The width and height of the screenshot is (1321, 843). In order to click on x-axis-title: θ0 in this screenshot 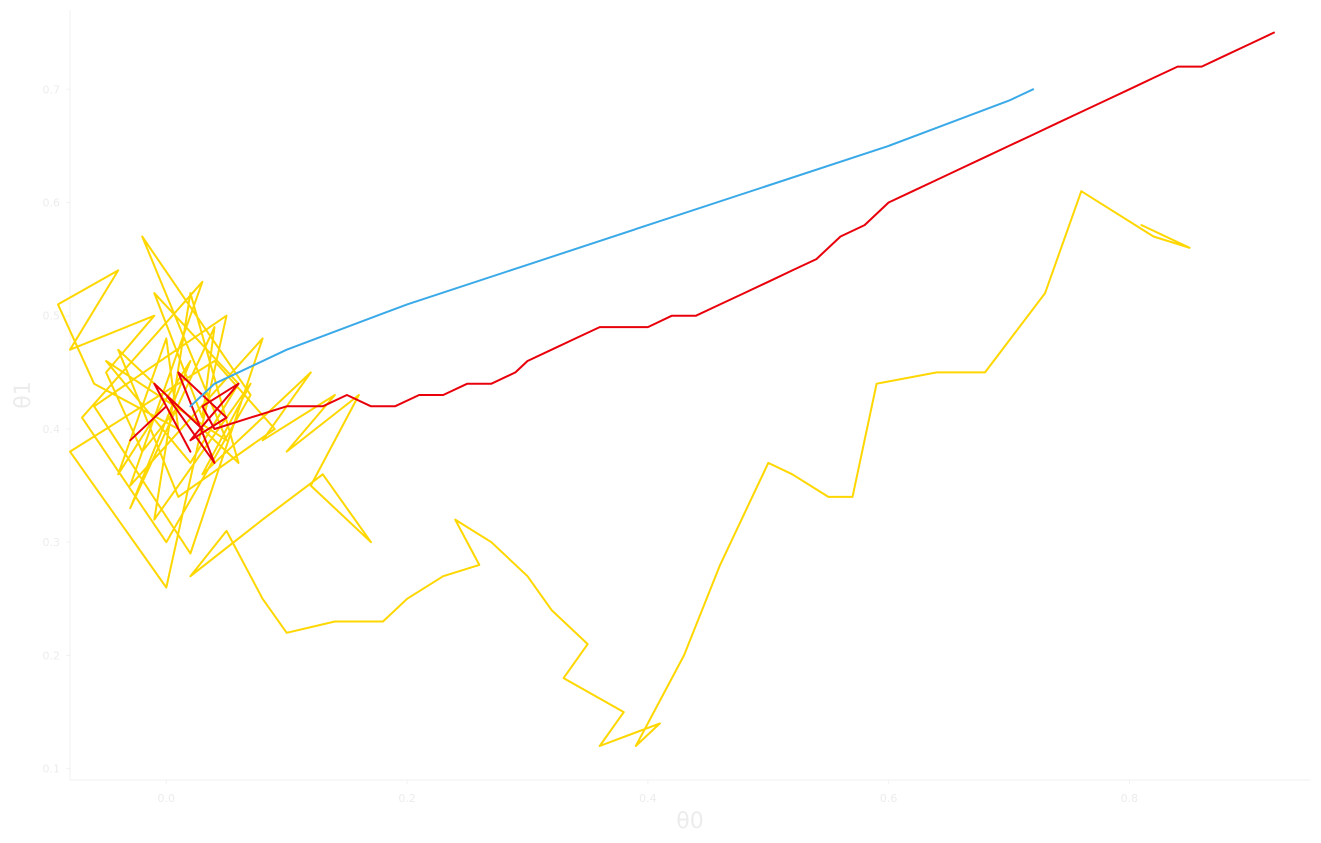, I will do `click(689, 821)`.